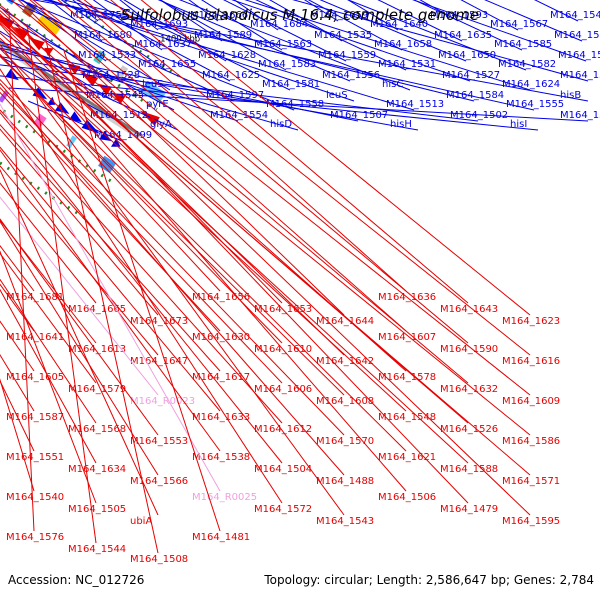 This screenshot has width=600, height=600. Describe the element at coordinates (107, 55) in the screenshot. I see `gene-label: M164_1533` at that location.